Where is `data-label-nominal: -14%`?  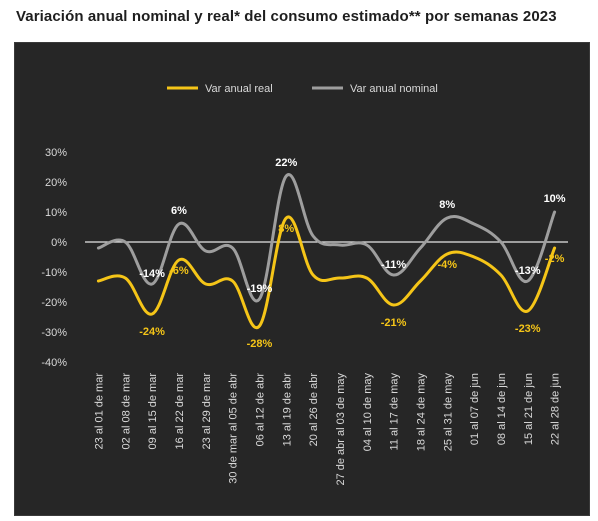 data-label-nominal: -14% is located at coordinates (152, 274).